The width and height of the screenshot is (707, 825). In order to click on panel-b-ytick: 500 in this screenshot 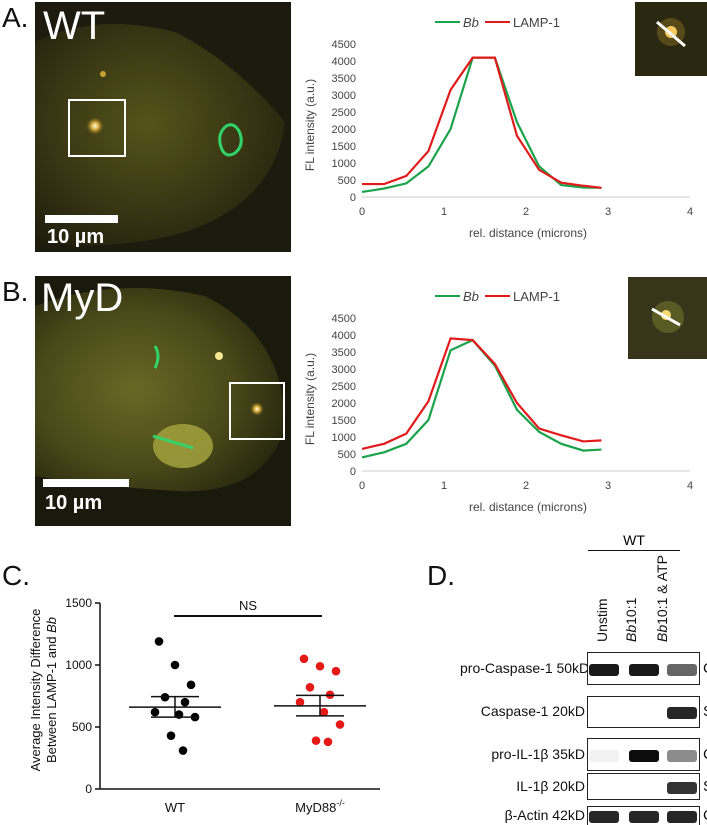, I will do `click(347, 455)`.